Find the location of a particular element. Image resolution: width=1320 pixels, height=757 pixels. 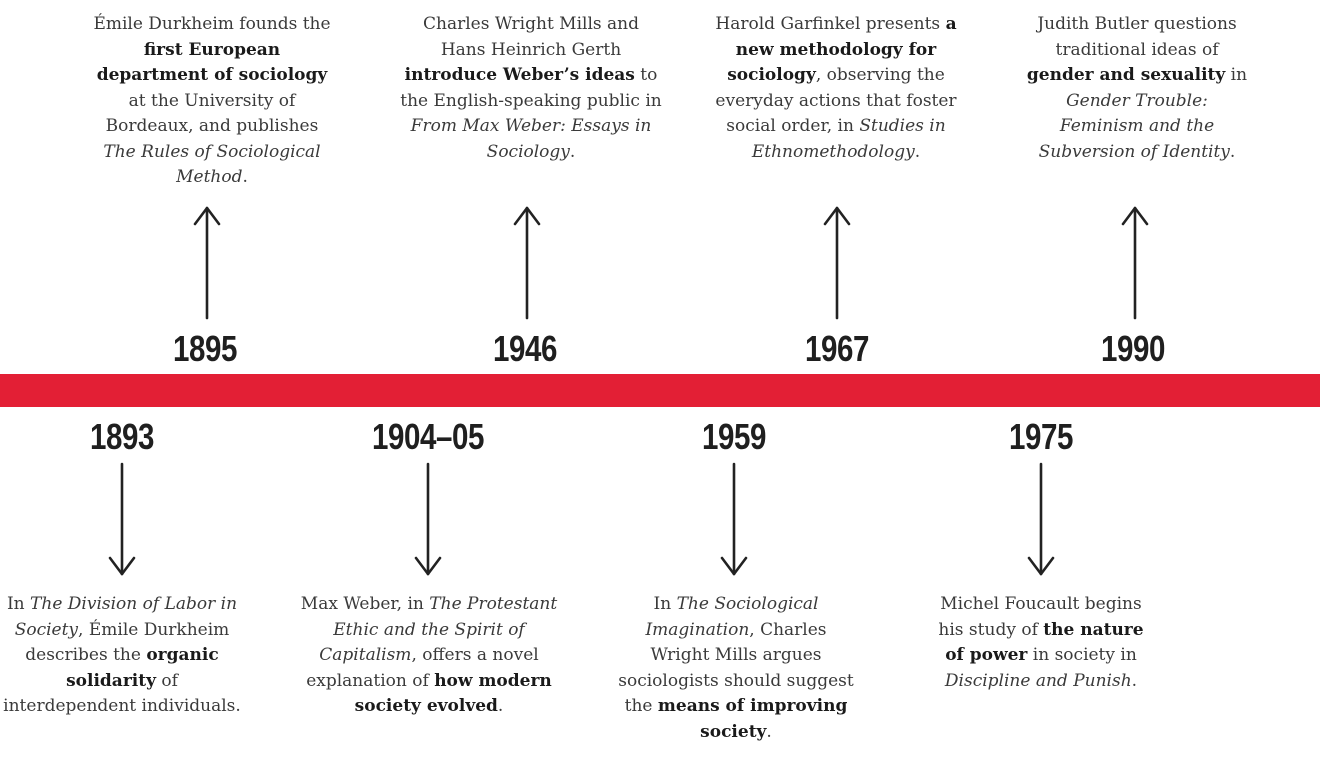

year-label-1975: 1975 is located at coordinates (1041, 436).